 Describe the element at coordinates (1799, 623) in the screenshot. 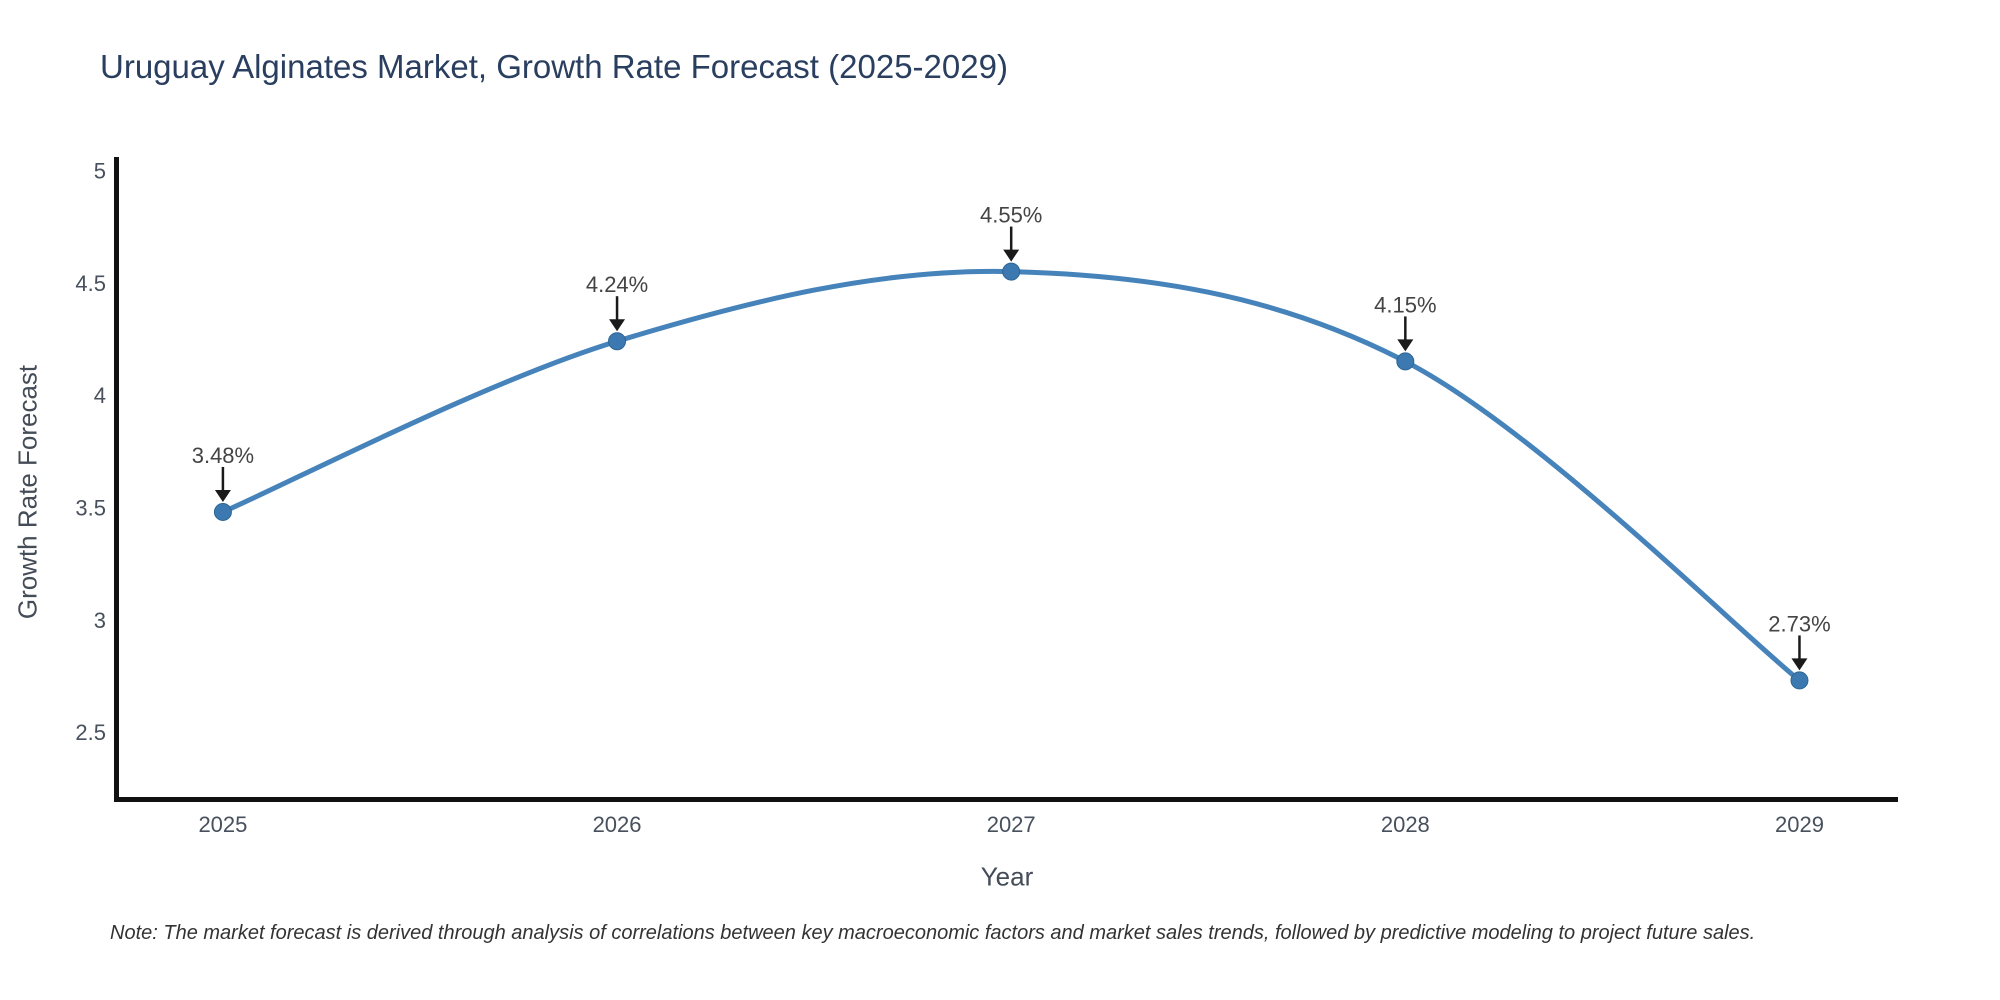

I see `point-value-label-2029: 2.73%` at that location.